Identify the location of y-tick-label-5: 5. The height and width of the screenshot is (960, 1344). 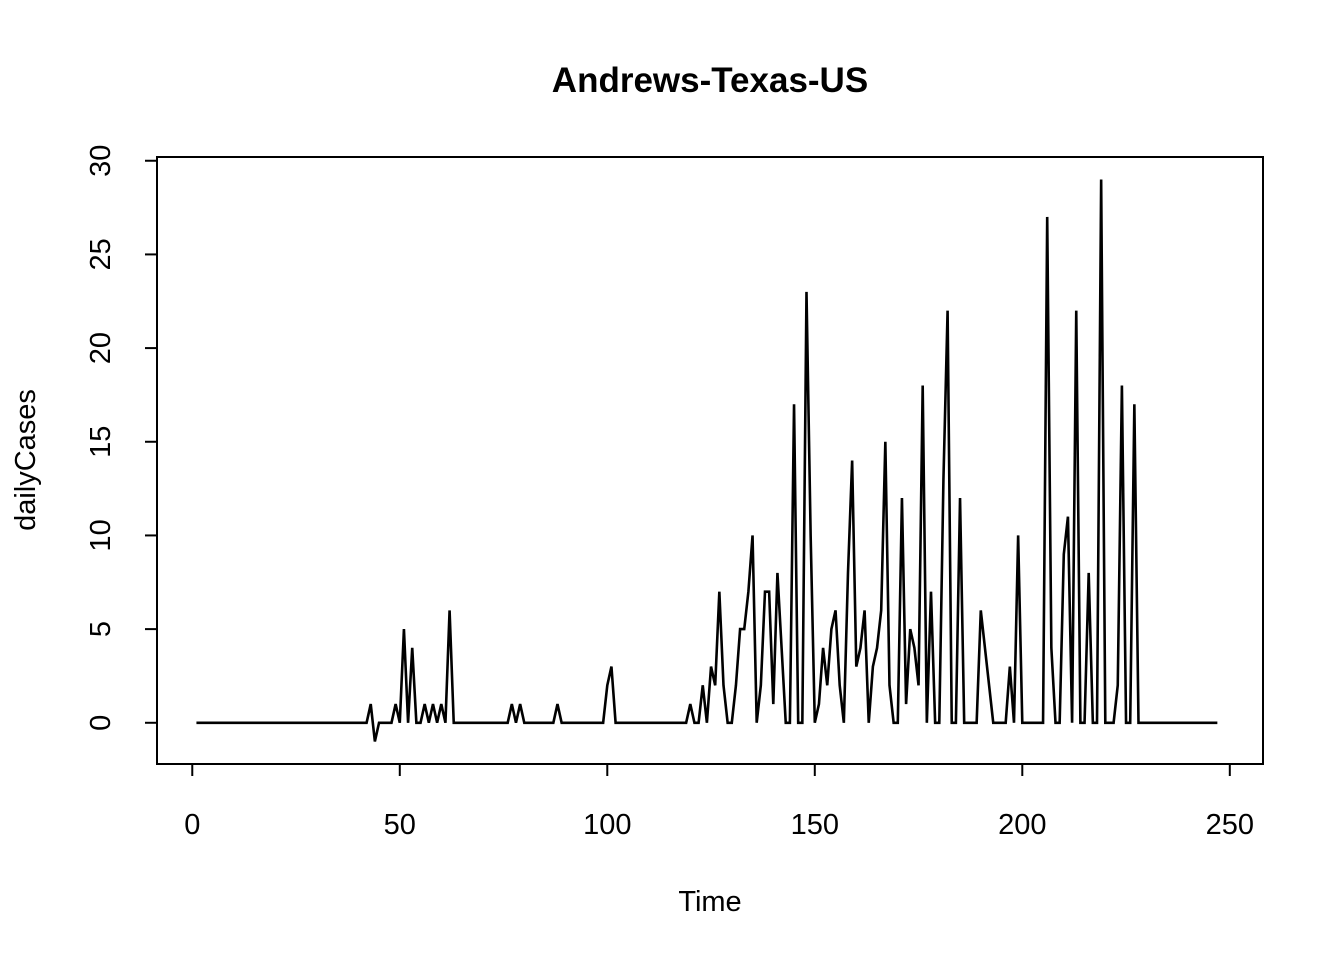
(101, 629).